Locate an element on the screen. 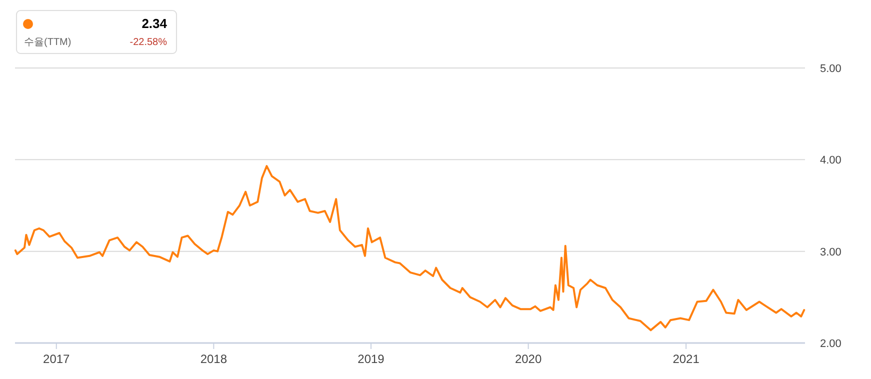 This screenshot has width=871, height=379. x-tick-label: 2021 is located at coordinates (686, 359).